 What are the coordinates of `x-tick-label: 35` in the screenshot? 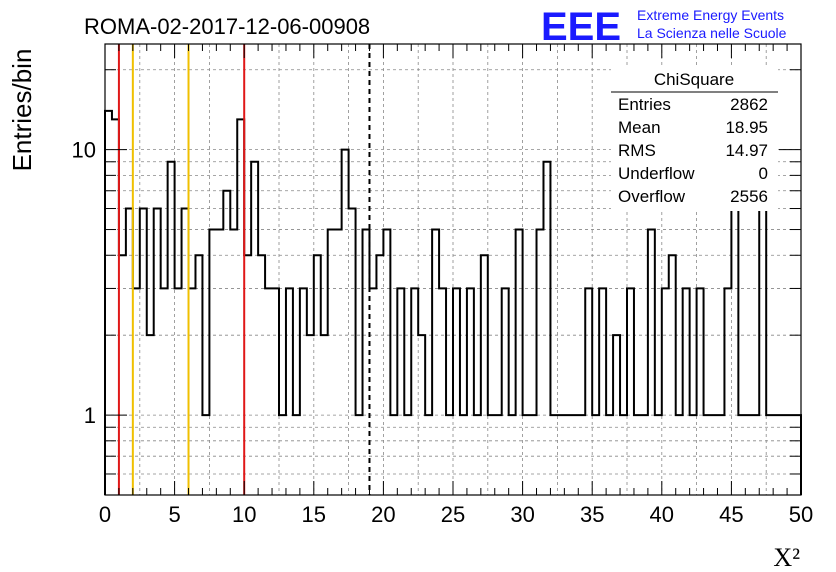 It's located at (592, 514).